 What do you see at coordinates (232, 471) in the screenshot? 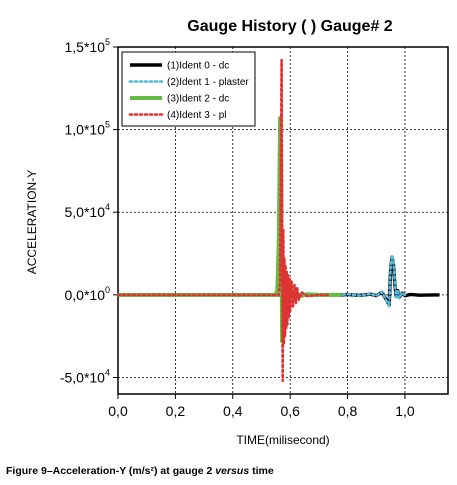
I see `caption-emphasis: versus` at bounding box center [232, 471].